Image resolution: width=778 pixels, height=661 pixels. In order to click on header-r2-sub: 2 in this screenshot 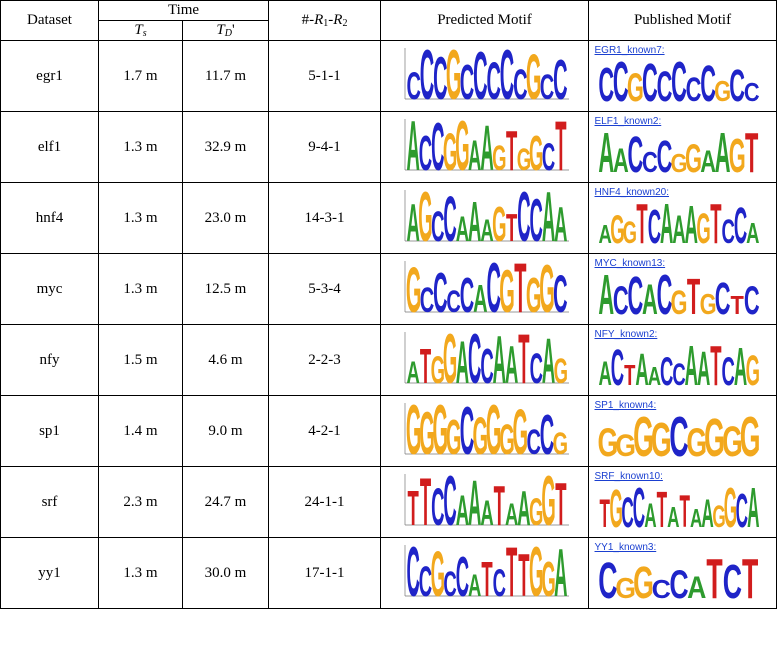, I will do `click(345, 23)`.